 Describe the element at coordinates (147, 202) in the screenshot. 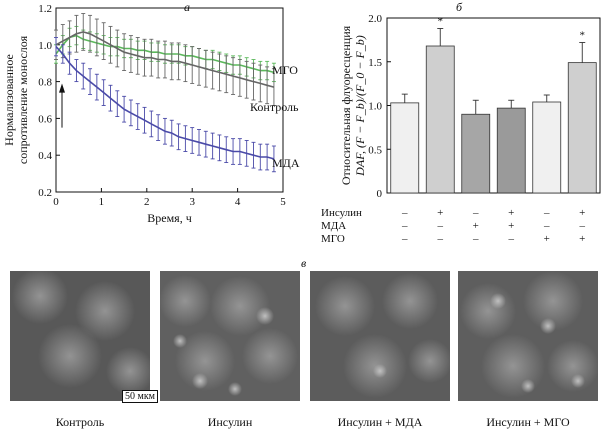

I see `x-tick-label-a: 2` at that location.